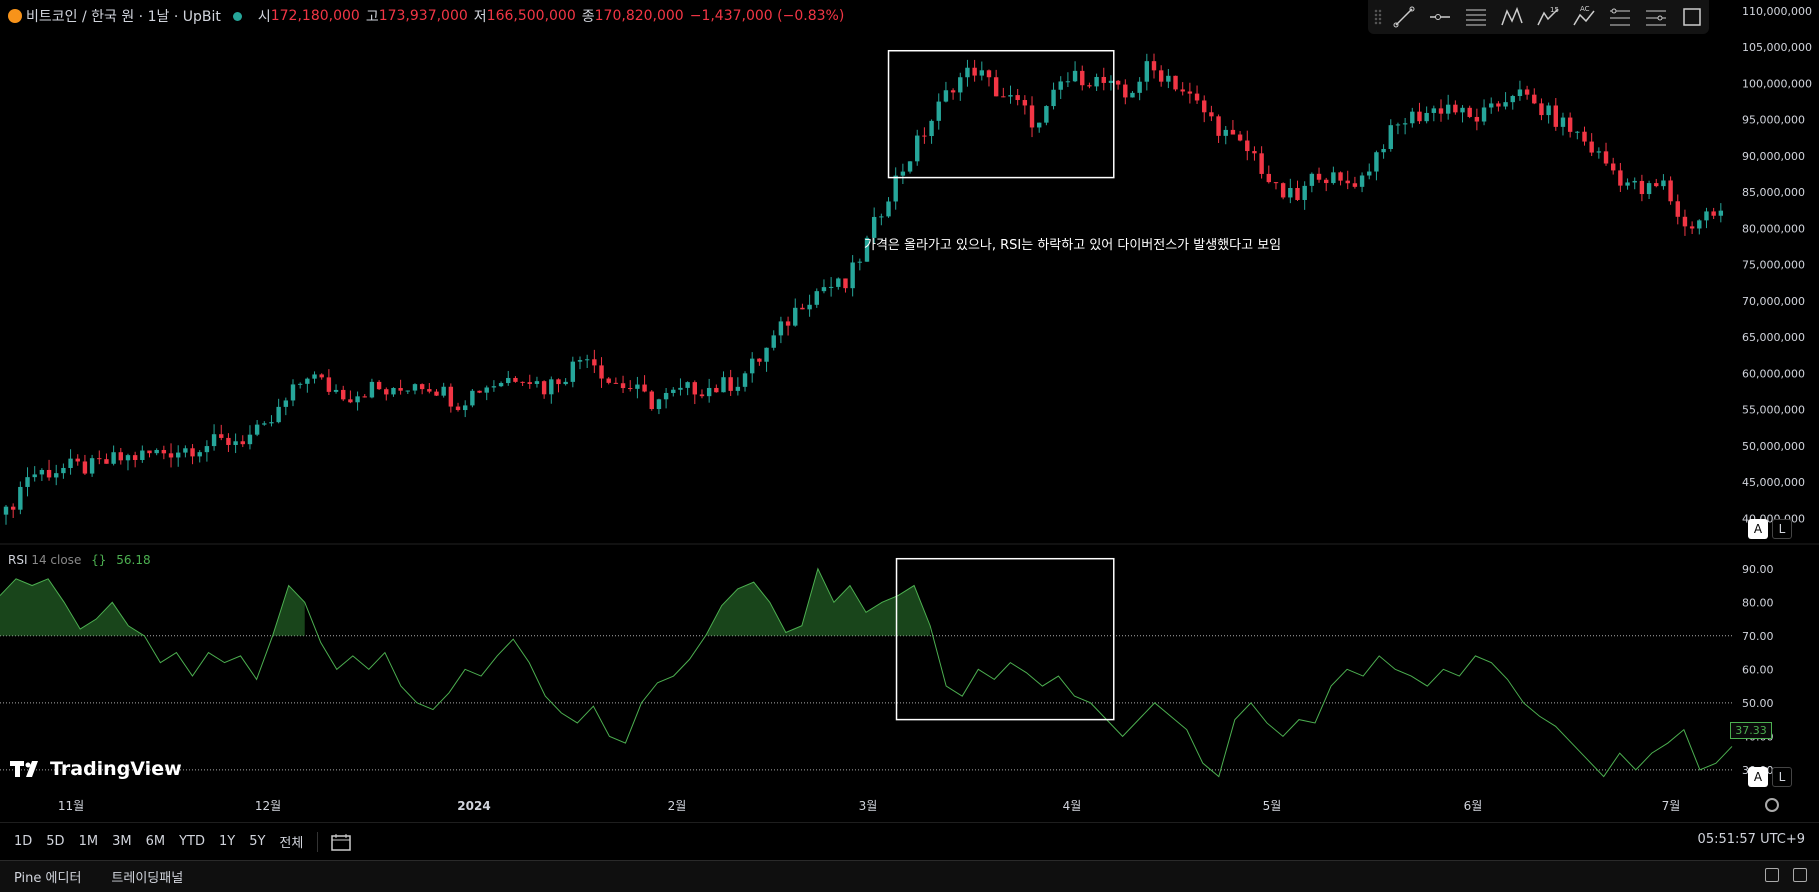 This screenshot has height=892, width=1819. Describe the element at coordinates (1548, 17) in the screenshot. I see `elliott-wave-icon: 15` at that location.